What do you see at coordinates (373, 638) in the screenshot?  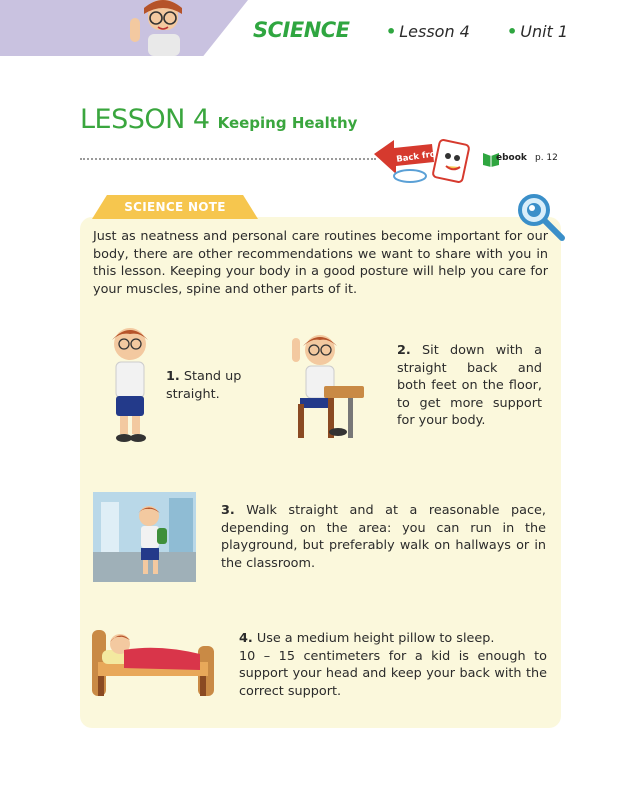 I see `tip-4-text: Use a medium height pillow to sleep.` at bounding box center [373, 638].